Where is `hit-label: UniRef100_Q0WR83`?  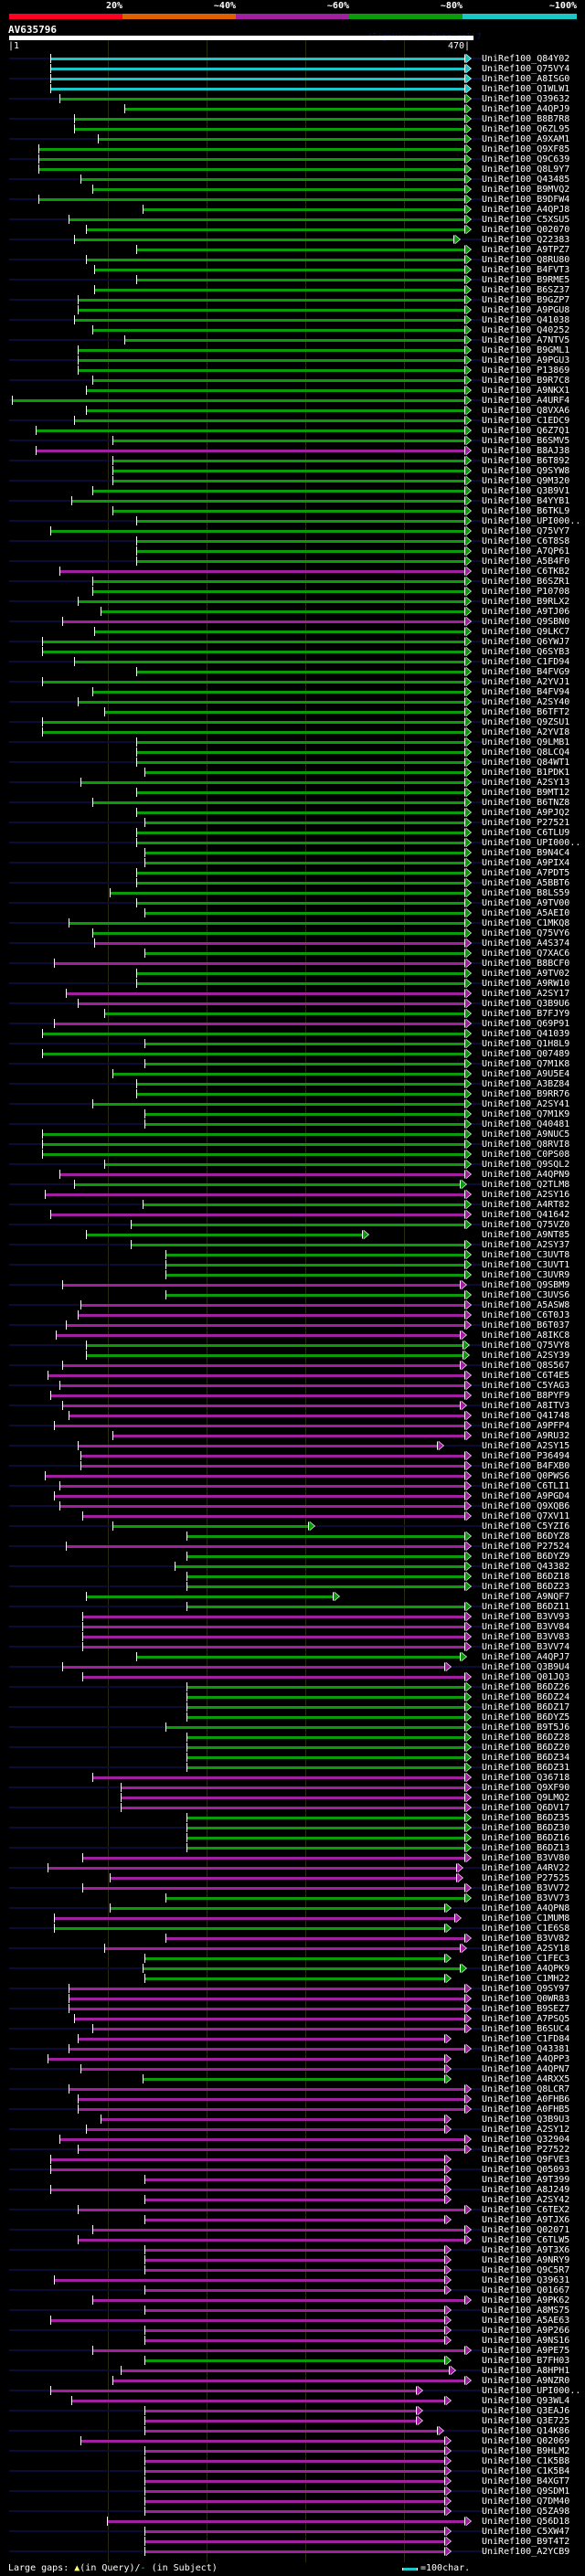
hit-label: UniRef100_Q0WR83 is located at coordinates (526, 1999).